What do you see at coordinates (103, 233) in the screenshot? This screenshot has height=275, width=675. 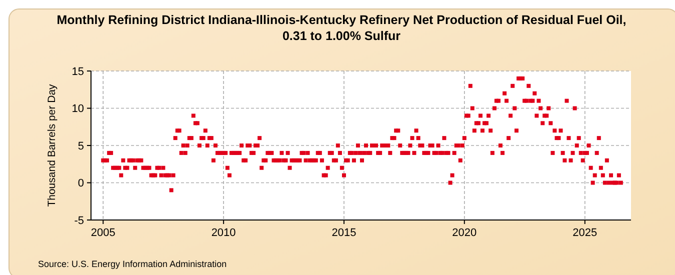 I see `x-tick-label: 2005` at bounding box center [103, 233].